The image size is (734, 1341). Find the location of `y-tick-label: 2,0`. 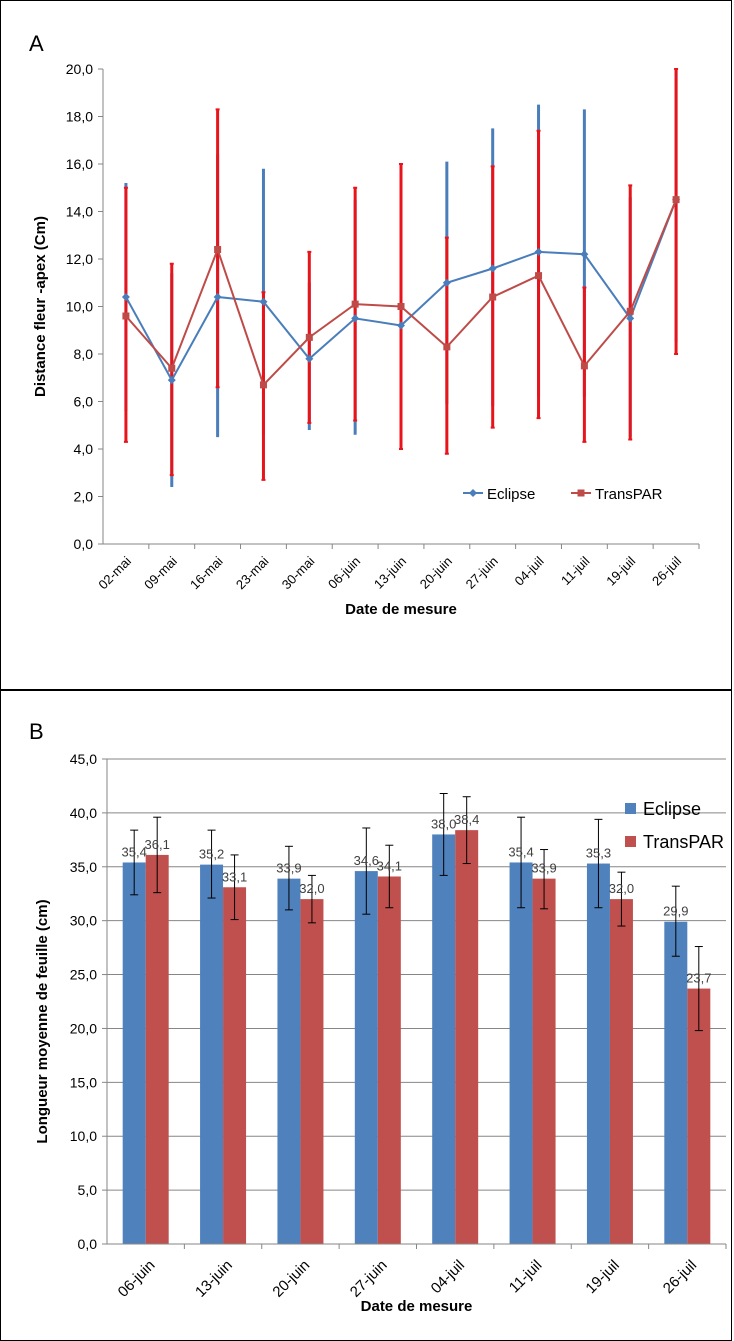

y-tick-label: 2,0 is located at coordinates (84, 497).